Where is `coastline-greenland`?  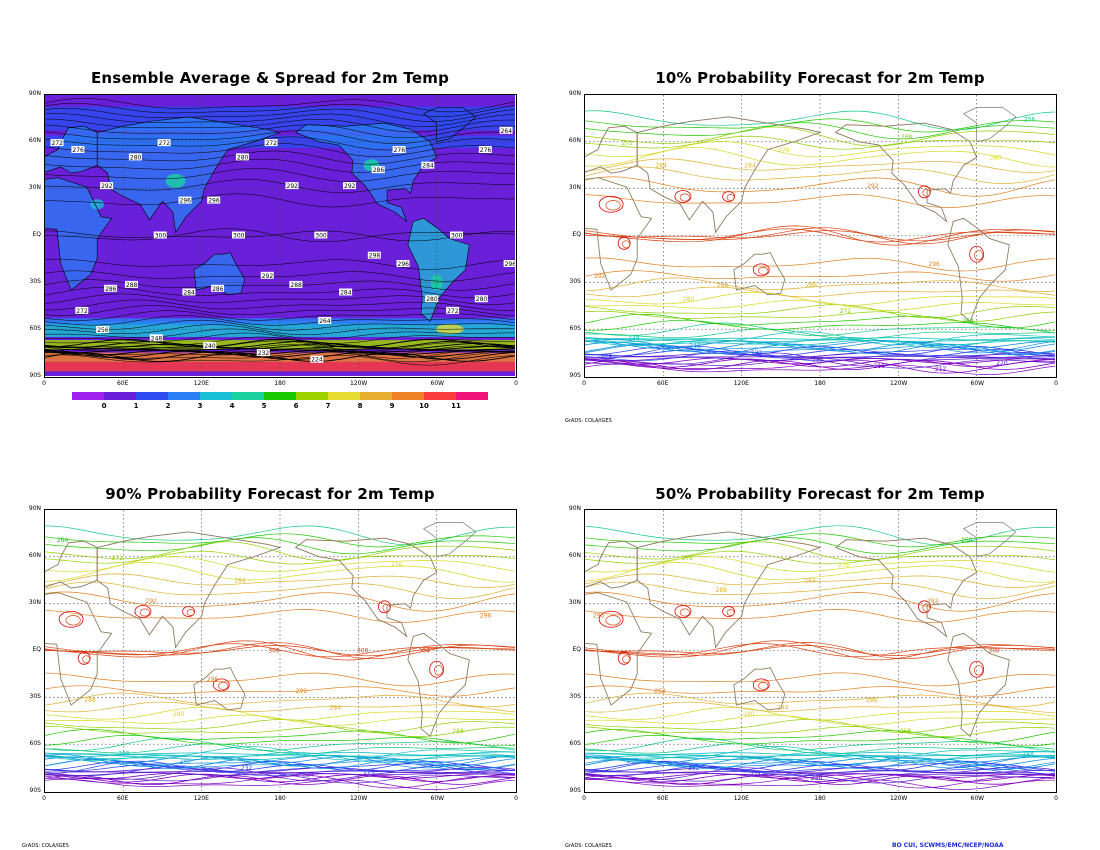 coastline-greenland is located at coordinates (450, 125).